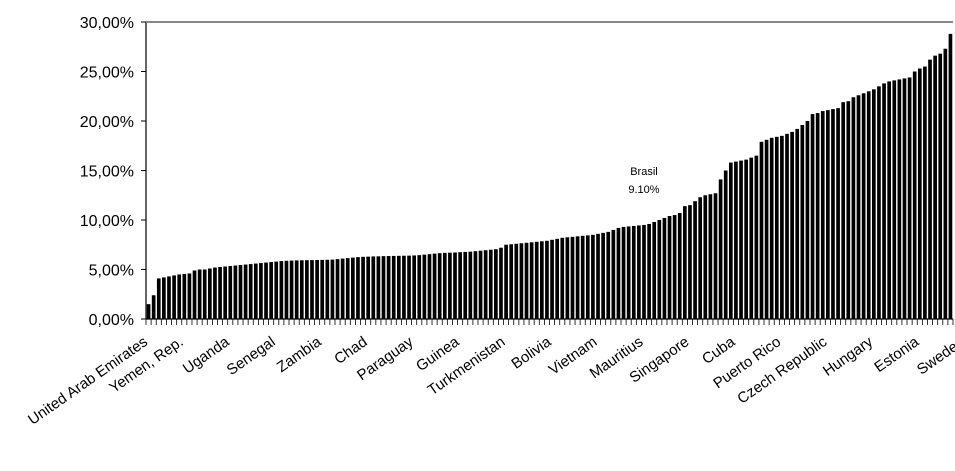 The image size is (955, 471). What do you see at coordinates (934, 355) in the screenshot?
I see `x-category-label: Sweden` at bounding box center [934, 355].